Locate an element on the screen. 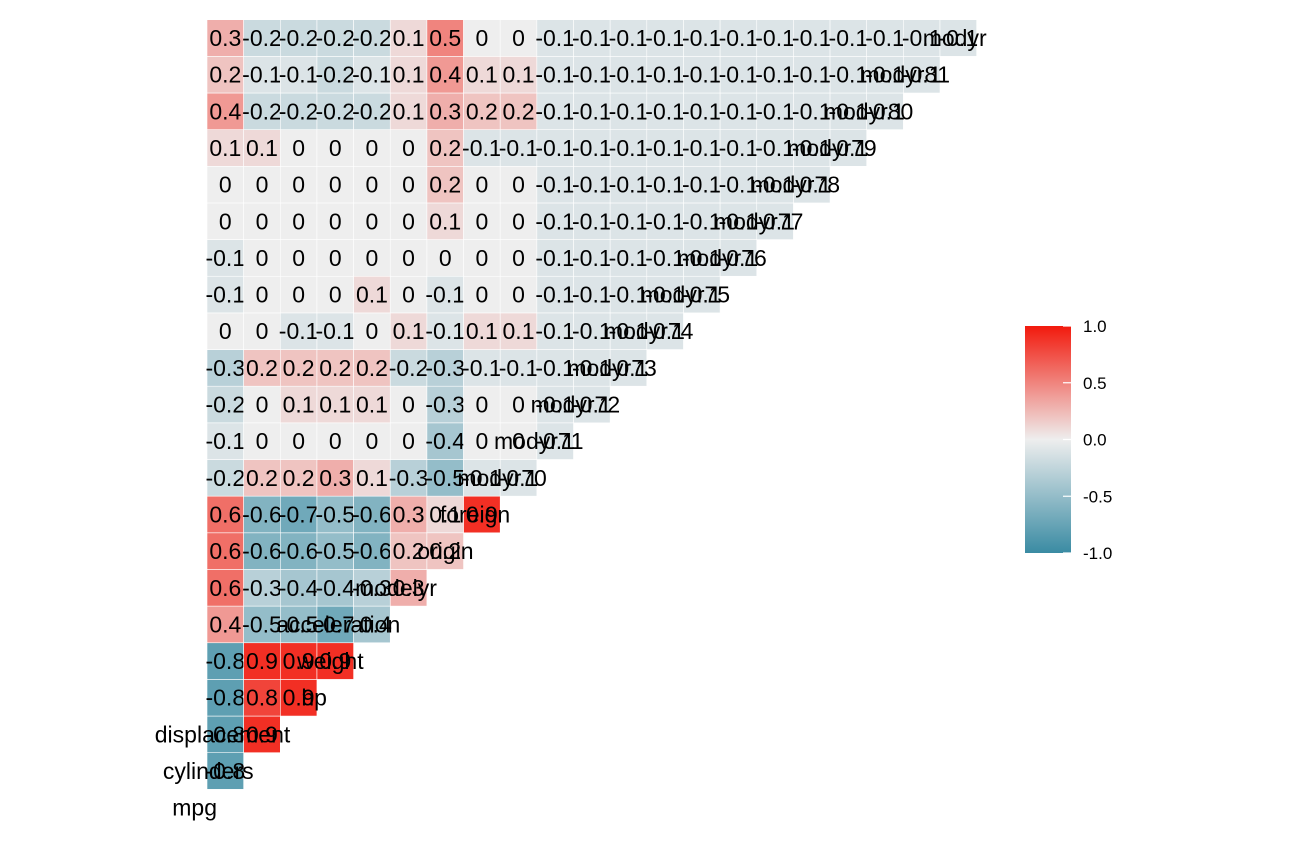 This screenshot has width=1302, height=844. variable-label: modyr73 is located at coordinates (611, 368).